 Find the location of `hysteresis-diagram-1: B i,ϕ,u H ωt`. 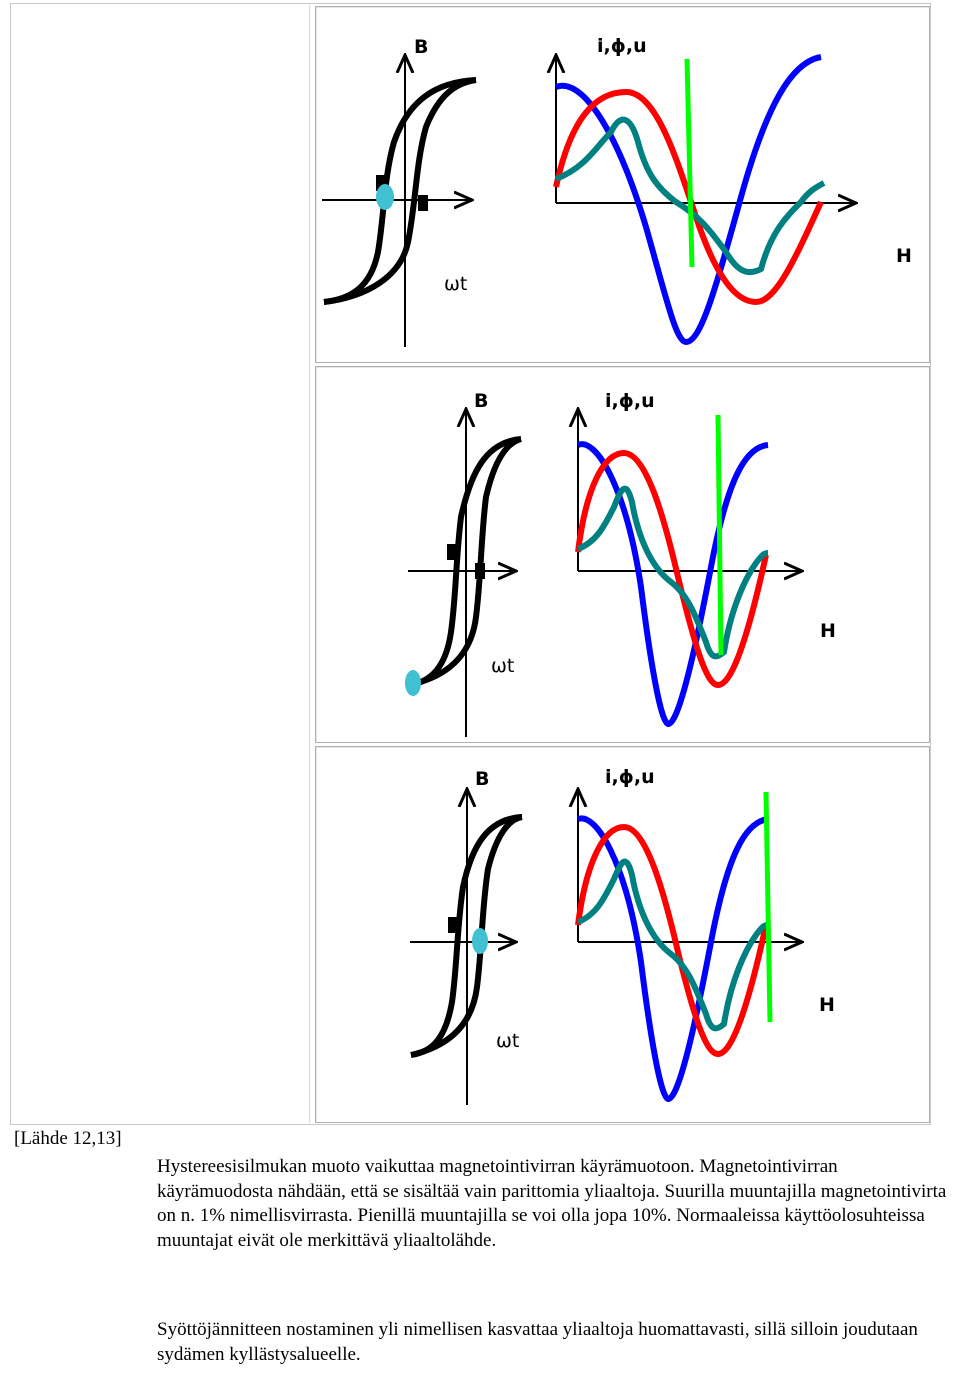

hysteresis-diagram-1: B i,ϕ,u H ωt is located at coordinates (617, 191).